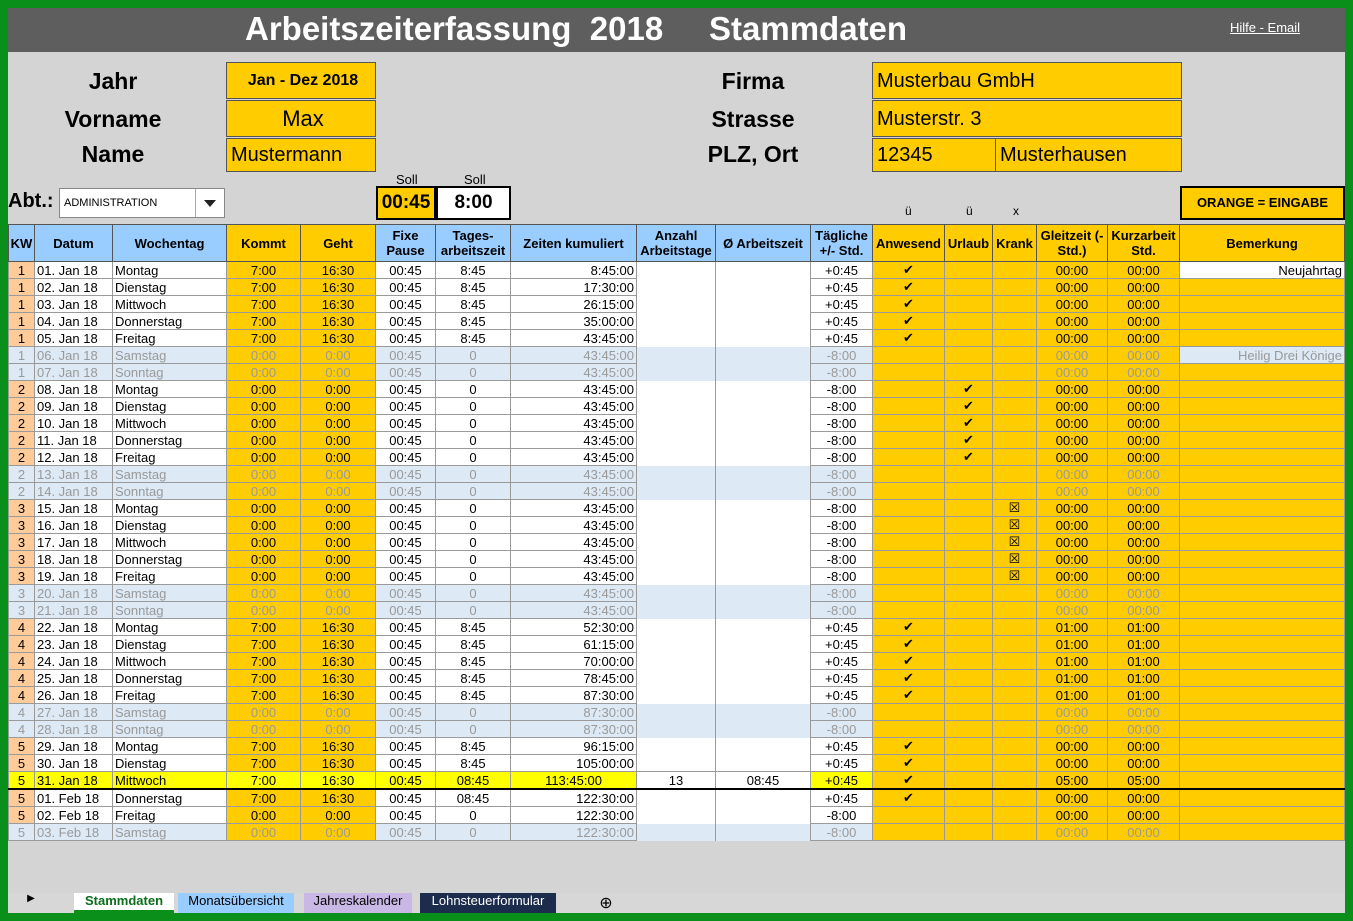  Describe the element at coordinates (301, 155) in the screenshot. I see `name-field: Mustermann` at that location.